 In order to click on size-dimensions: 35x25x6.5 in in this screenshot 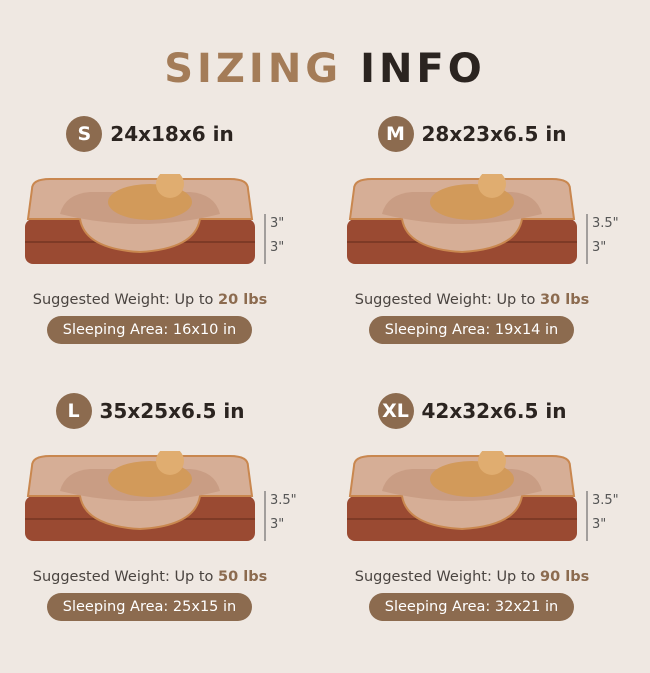, I will do `click(172, 411)`.